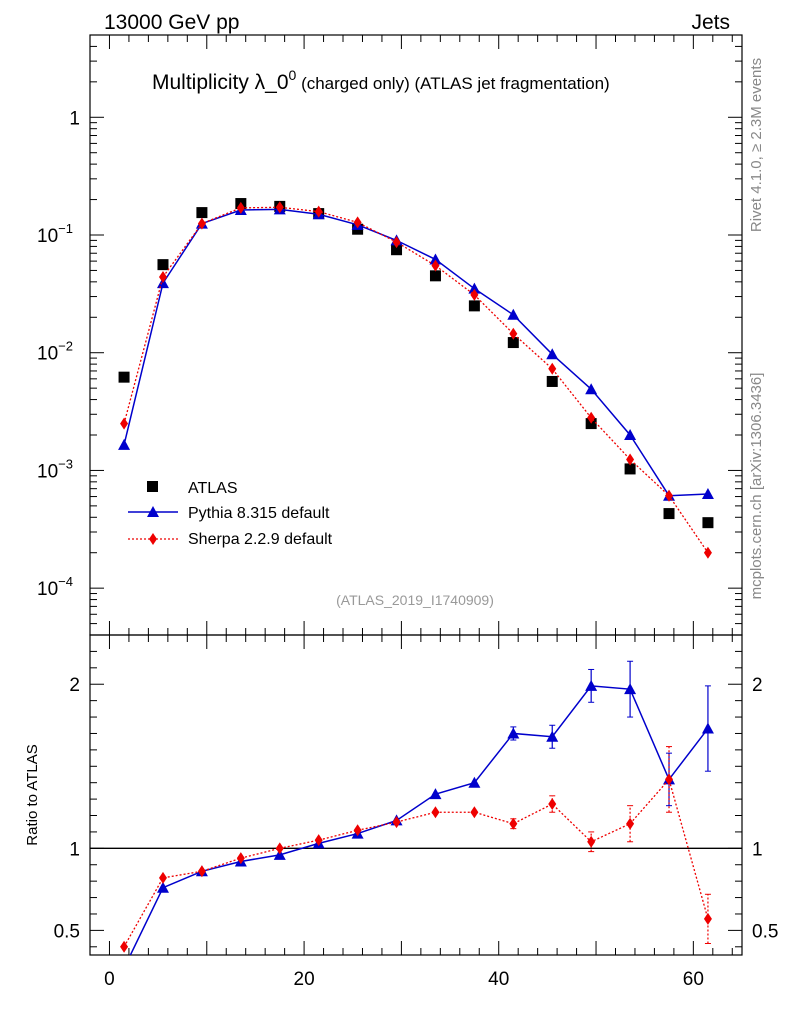 Image resolution: width=786 pixels, height=1029 pixels. Describe the element at coordinates (55, 352) in the screenshot. I see `y-tick-label: 10⁻²` at that location.